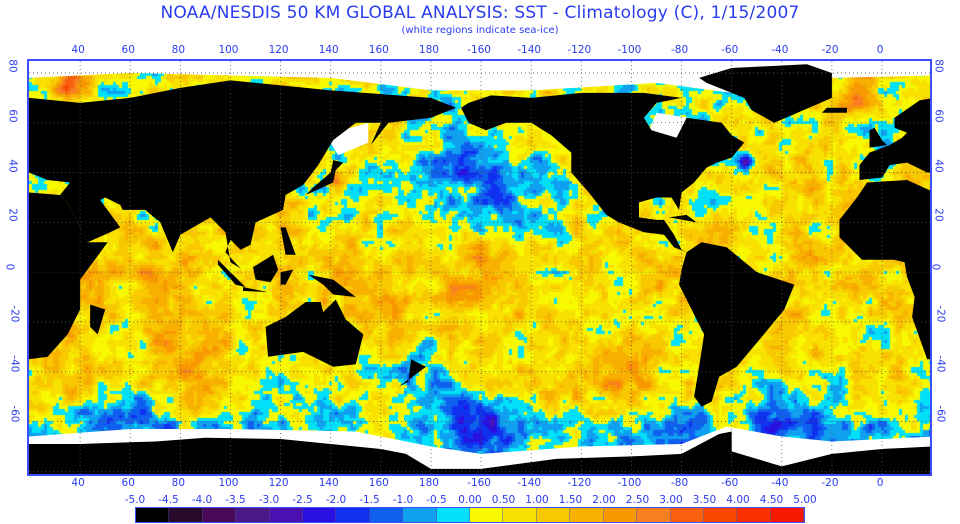 This screenshot has height=524, width=960. I want to click on map-subtitle: (white regions indicate sea-ice), so click(480, 30).